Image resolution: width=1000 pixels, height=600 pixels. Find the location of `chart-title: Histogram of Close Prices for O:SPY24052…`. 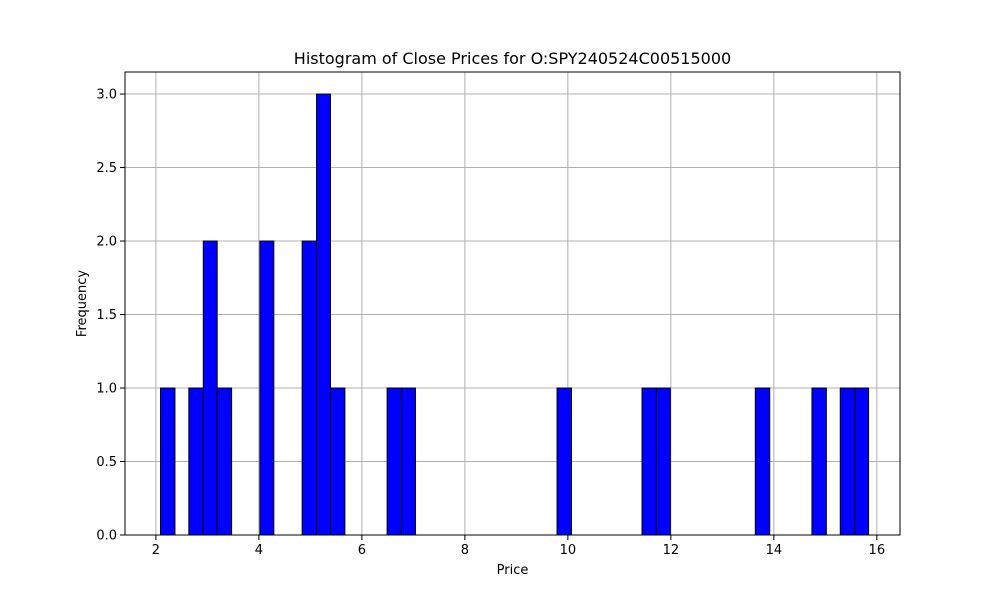

chart-title: Histogram of Close Prices for O:SPY24052… is located at coordinates (512, 58).